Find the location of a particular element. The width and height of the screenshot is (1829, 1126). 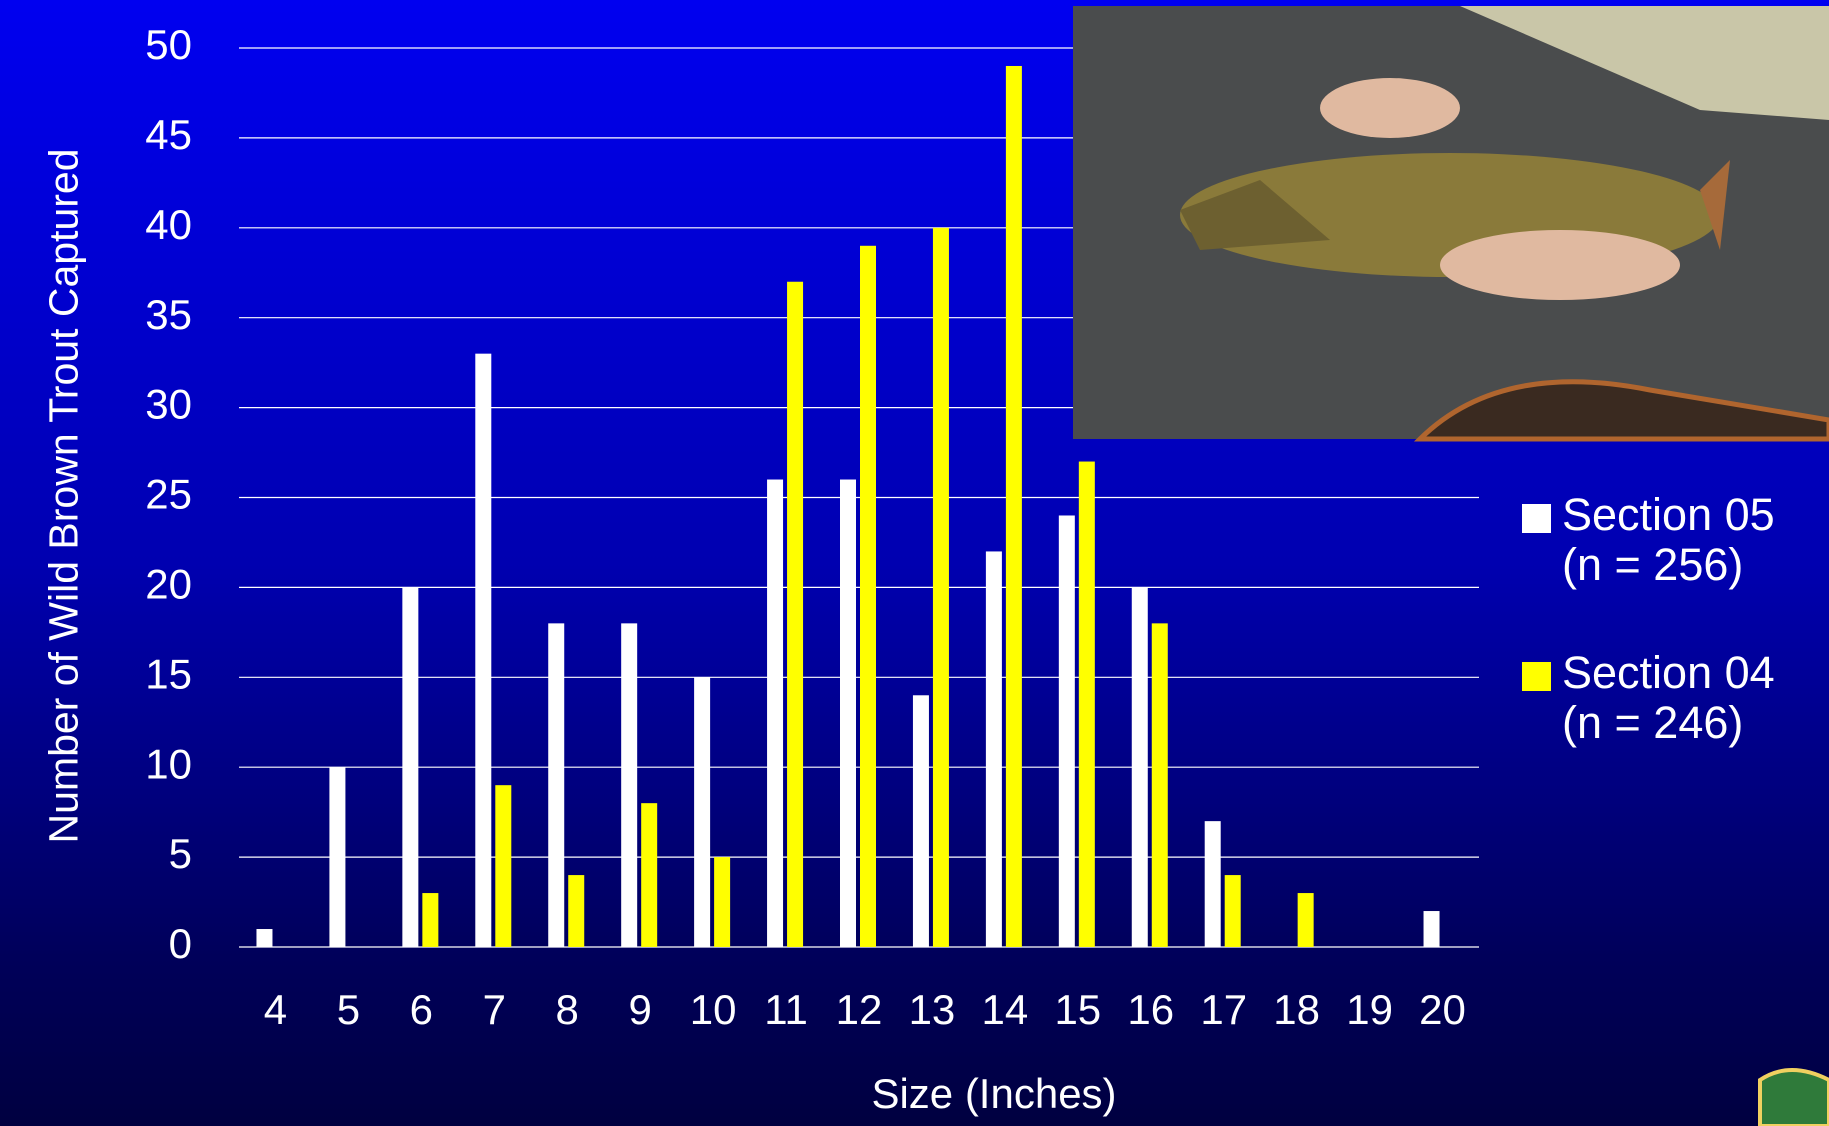

y-tick-label: 50 is located at coordinates (168, 44).